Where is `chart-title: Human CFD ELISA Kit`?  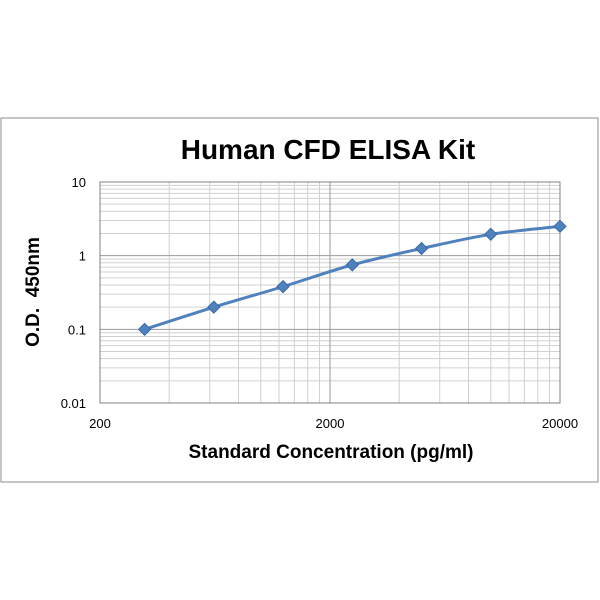
chart-title: Human CFD ELISA Kit is located at coordinates (328, 149).